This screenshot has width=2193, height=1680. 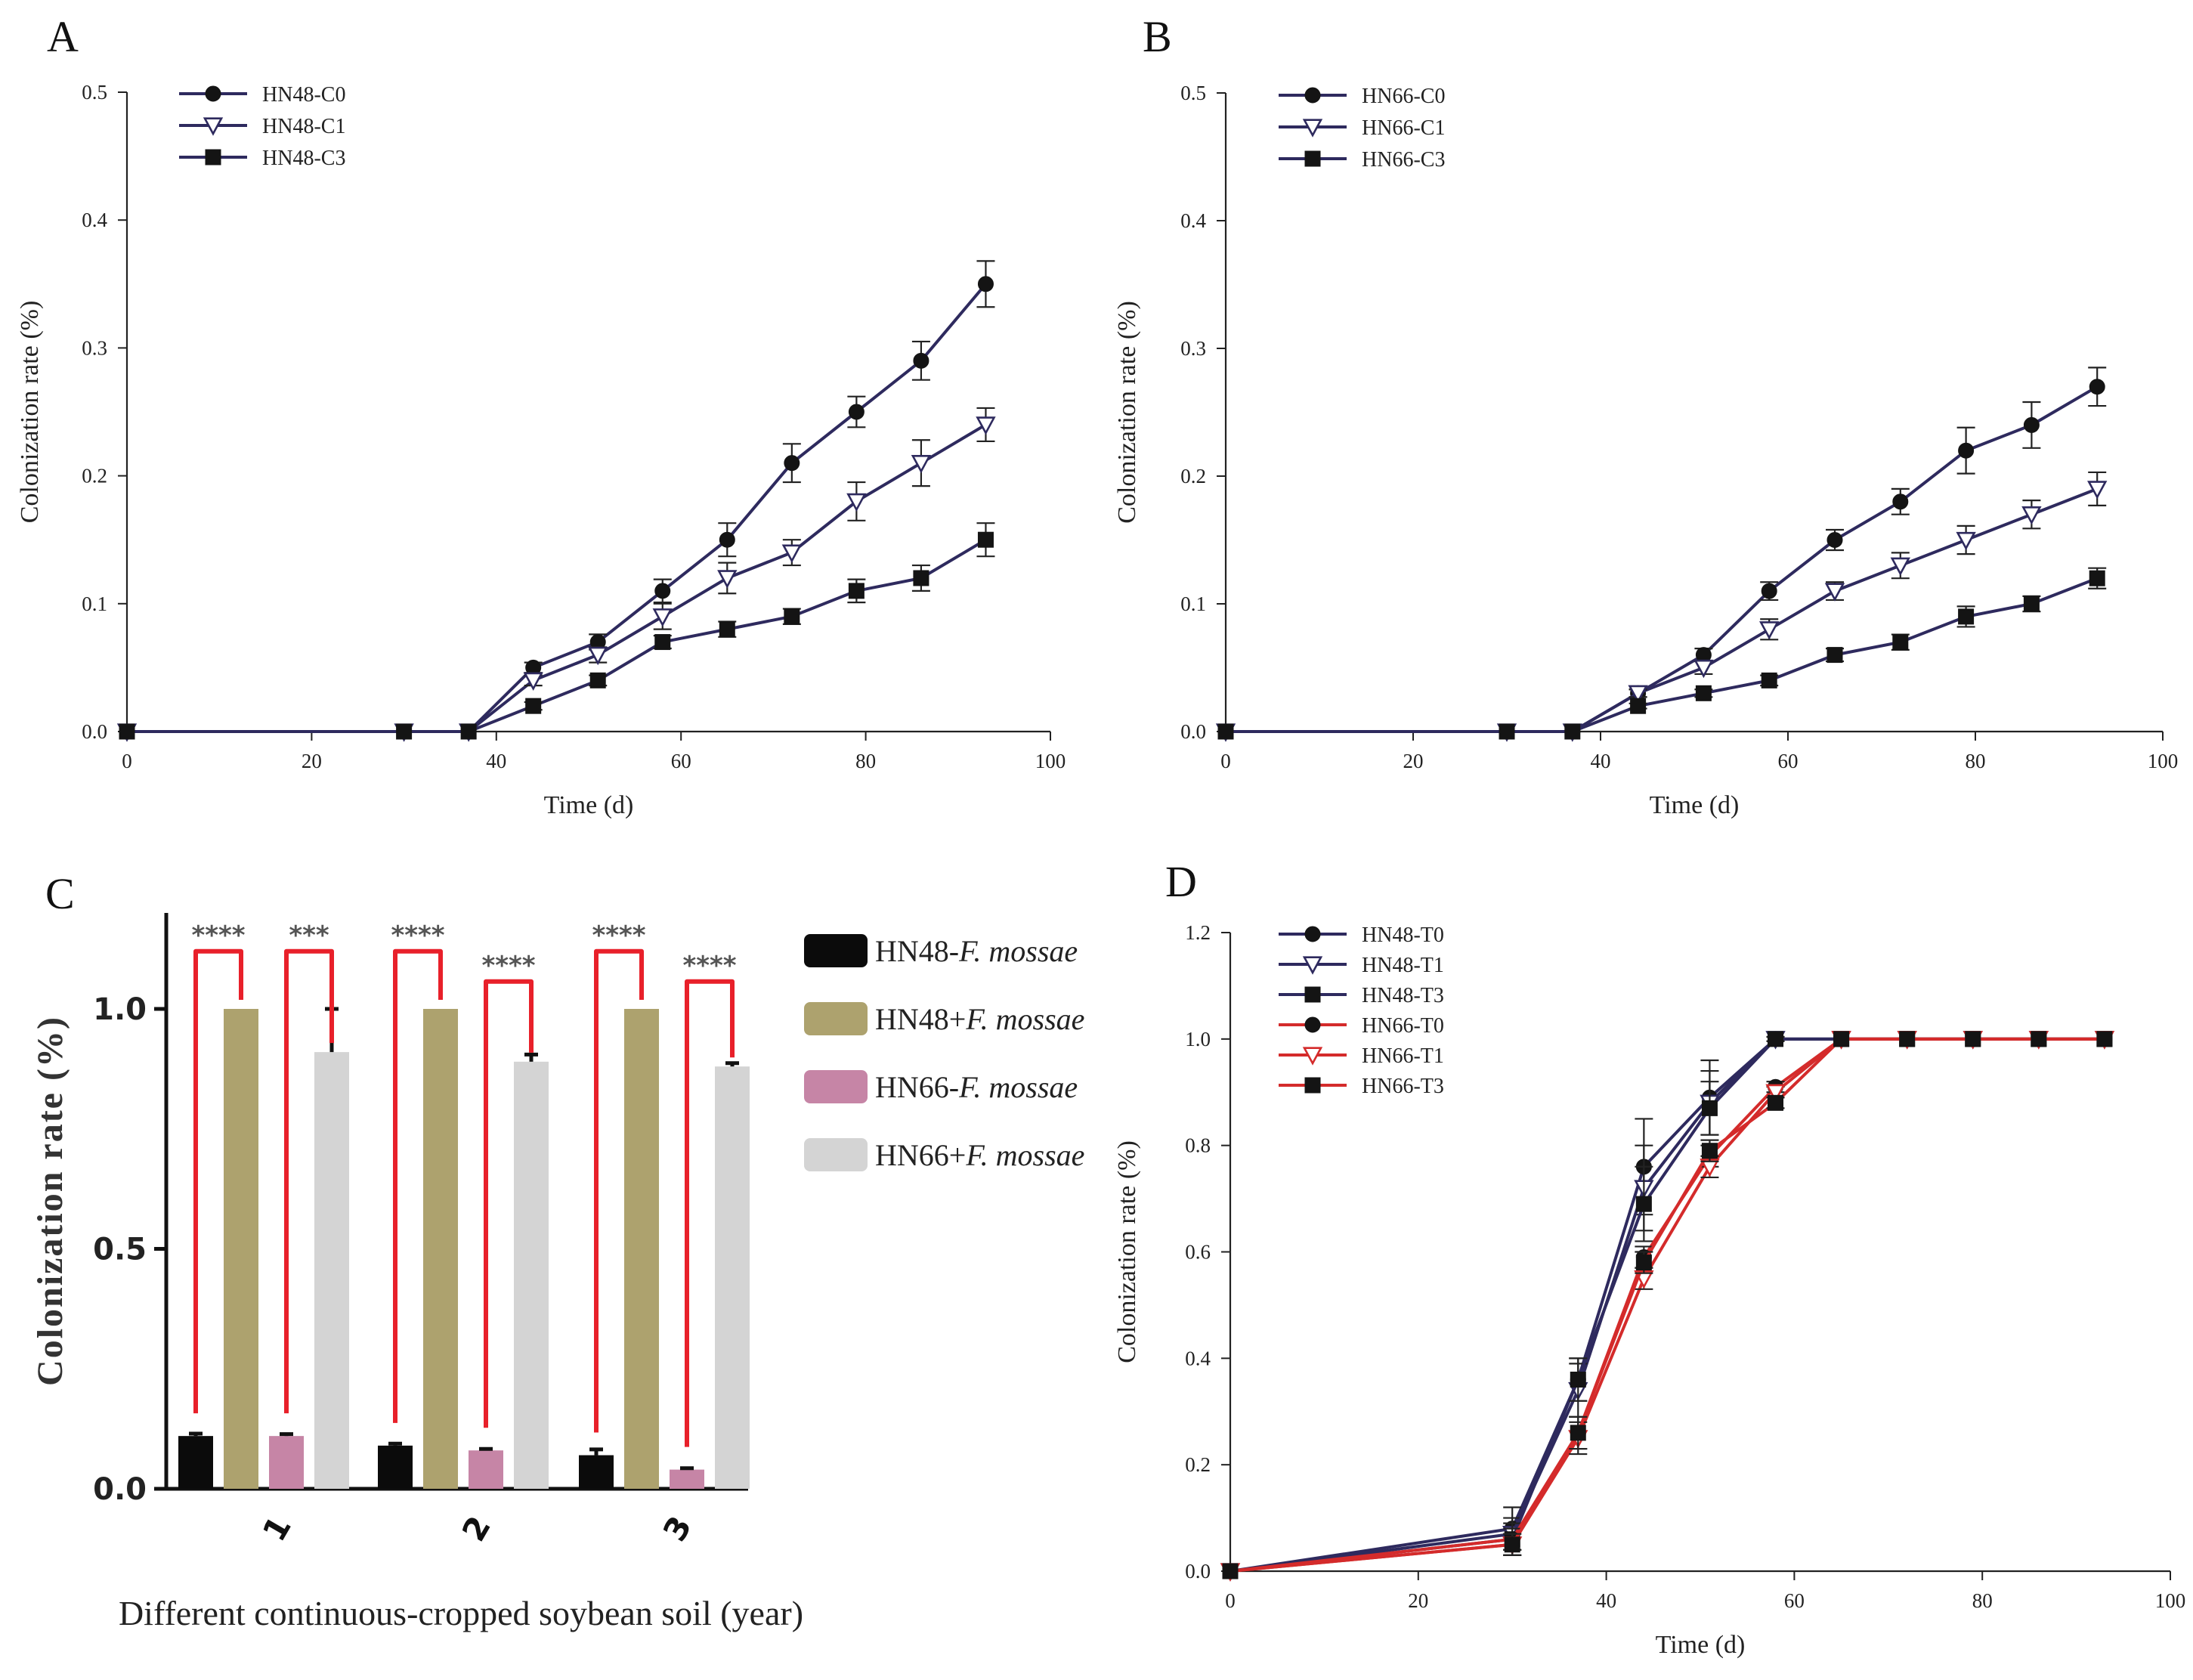 I want to click on significance-label: ***, so click(x=309, y=935).